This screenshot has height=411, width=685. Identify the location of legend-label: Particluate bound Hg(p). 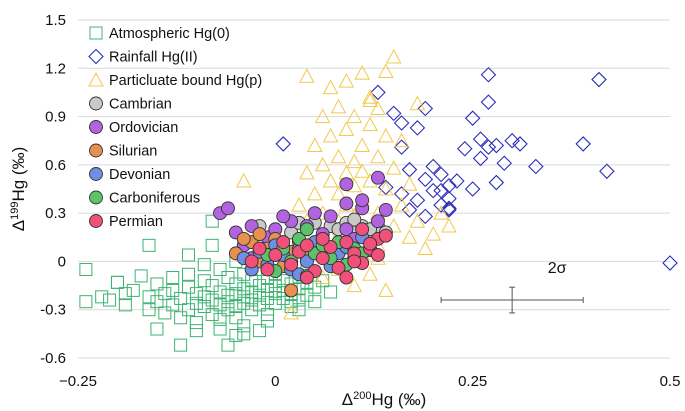
(185, 81).